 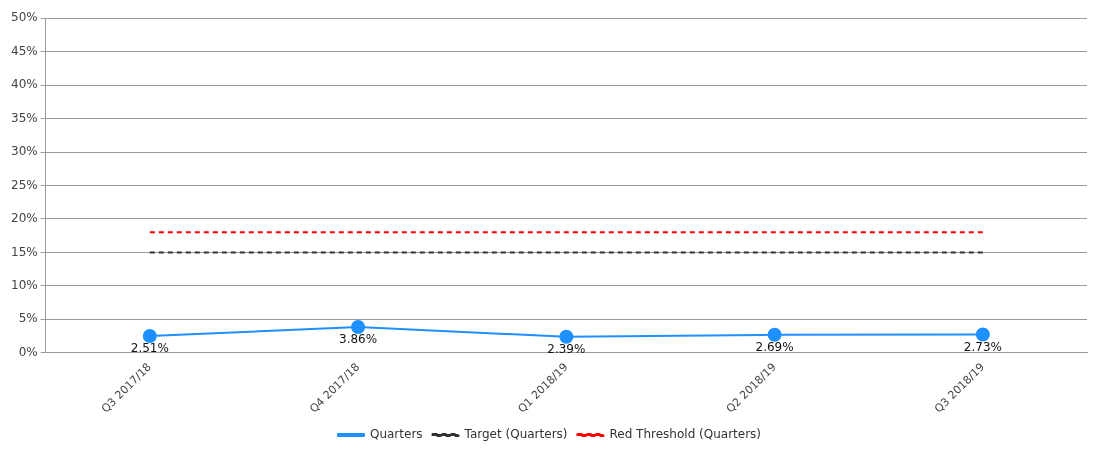 What do you see at coordinates (28, 318) in the screenshot?
I see `y-tick-label: 5%` at bounding box center [28, 318].